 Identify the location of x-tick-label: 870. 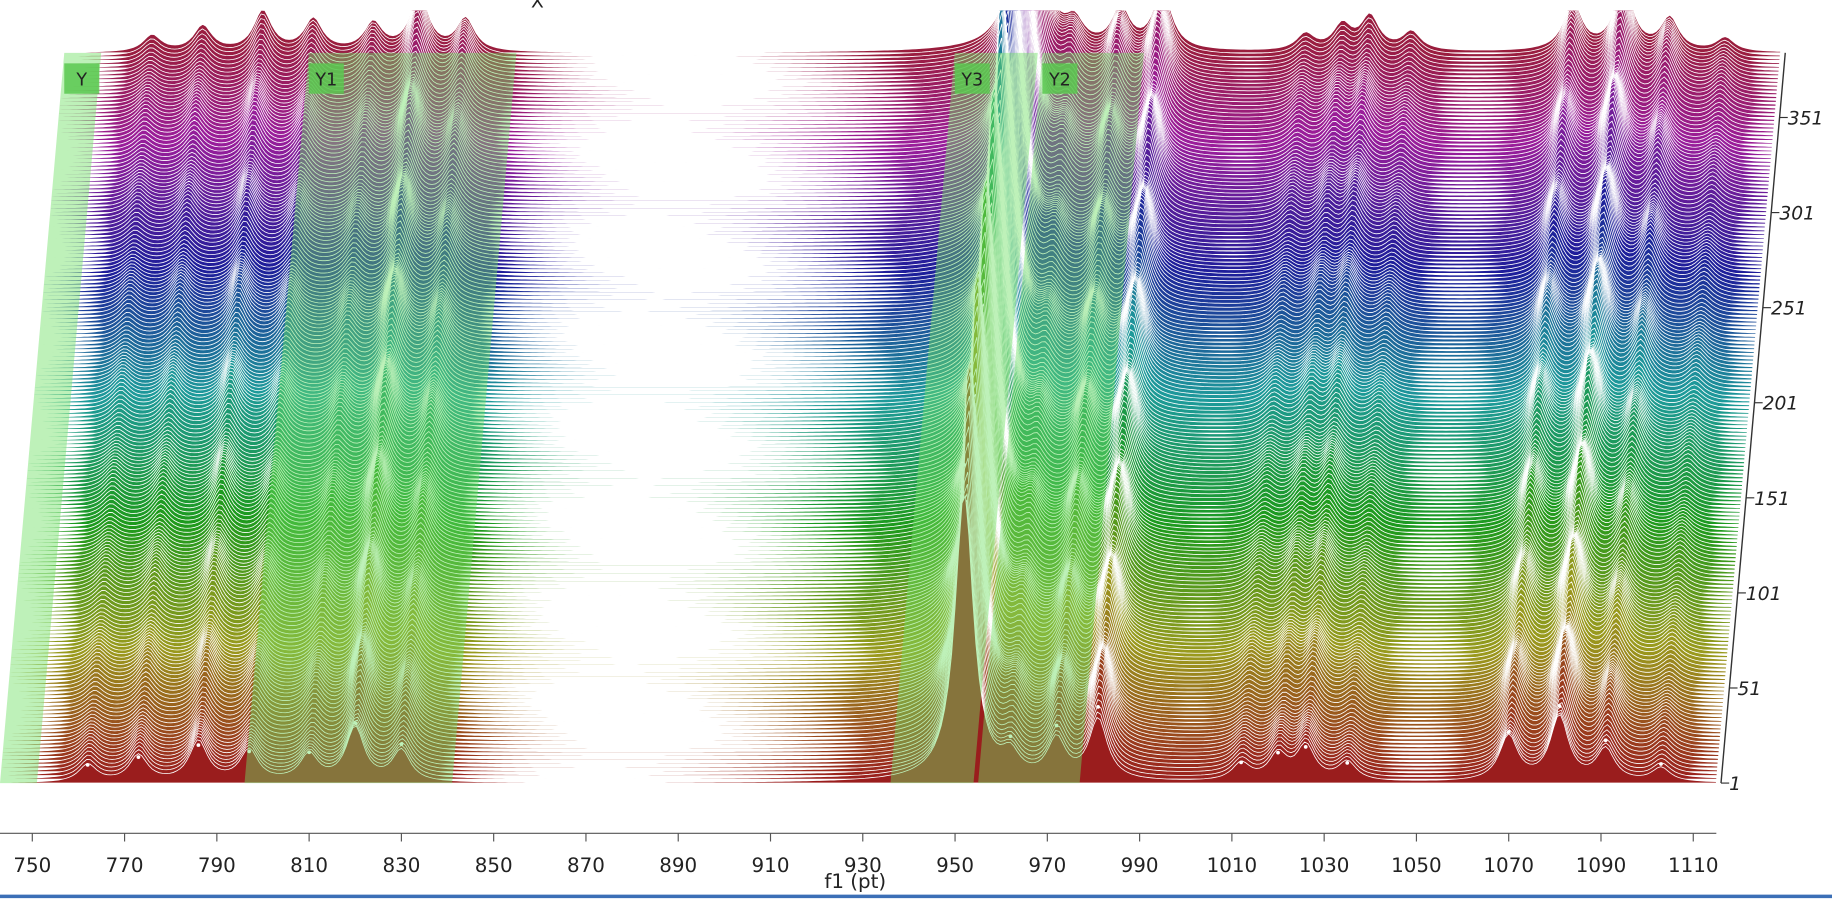
(586, 865).